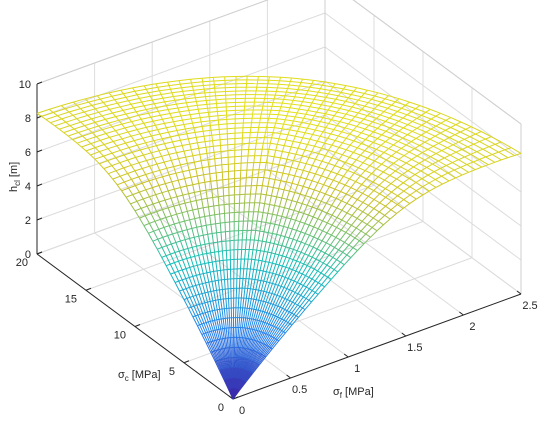  I want to click on z-tick-mark, so click(39, 83).